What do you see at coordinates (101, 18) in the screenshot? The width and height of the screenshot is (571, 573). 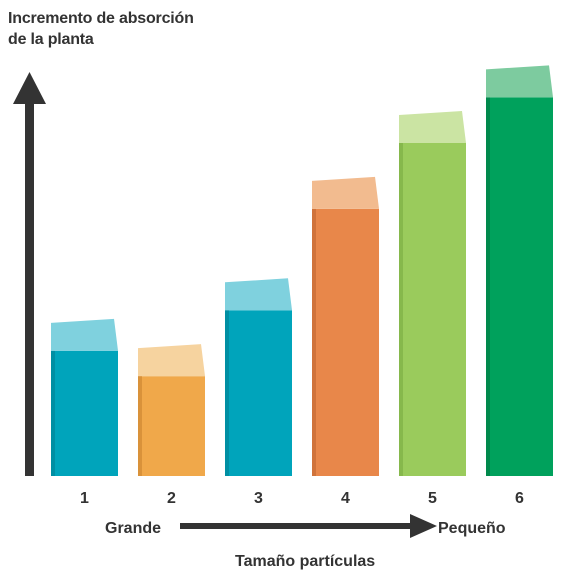 I see `chart-title-line-1: Incremento de absorción` at bounding box center [101, 18].